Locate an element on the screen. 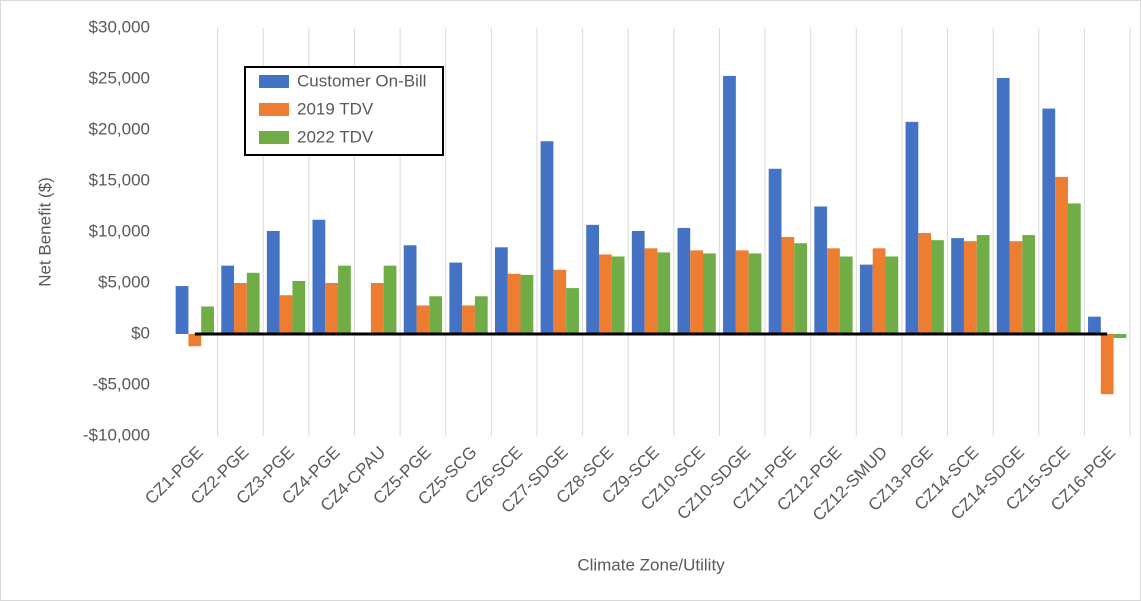 This screenshot has height=601, width=1141. y-tick-label: $0 is located at coordinates (140, 332).